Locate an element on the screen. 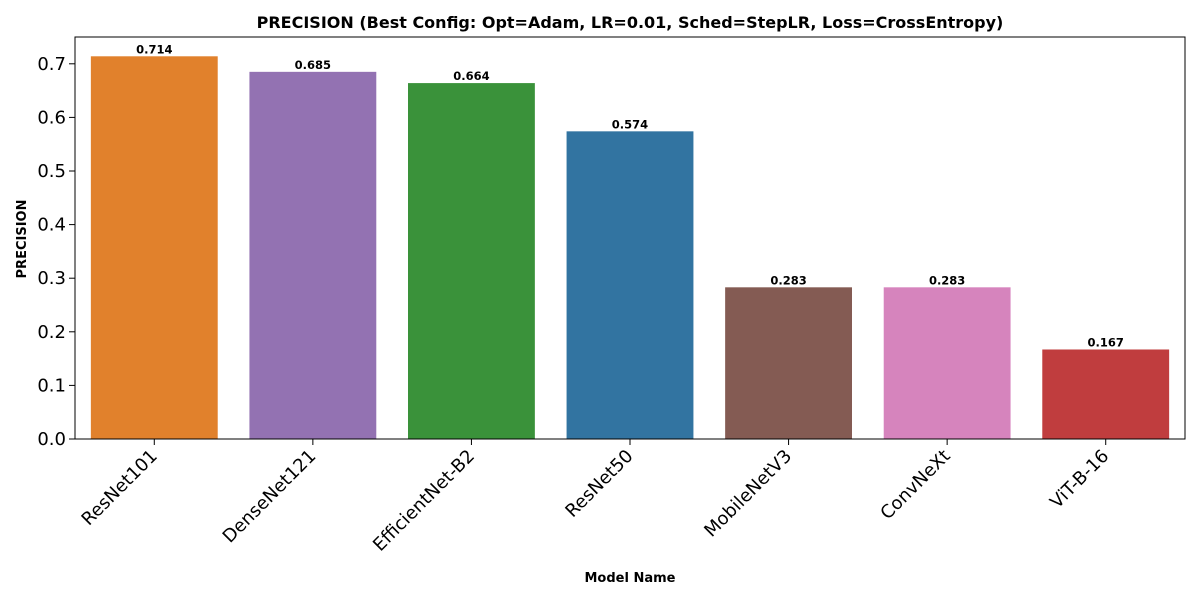  y-tick-label: 0.7 is located at coordinates (51, 64).